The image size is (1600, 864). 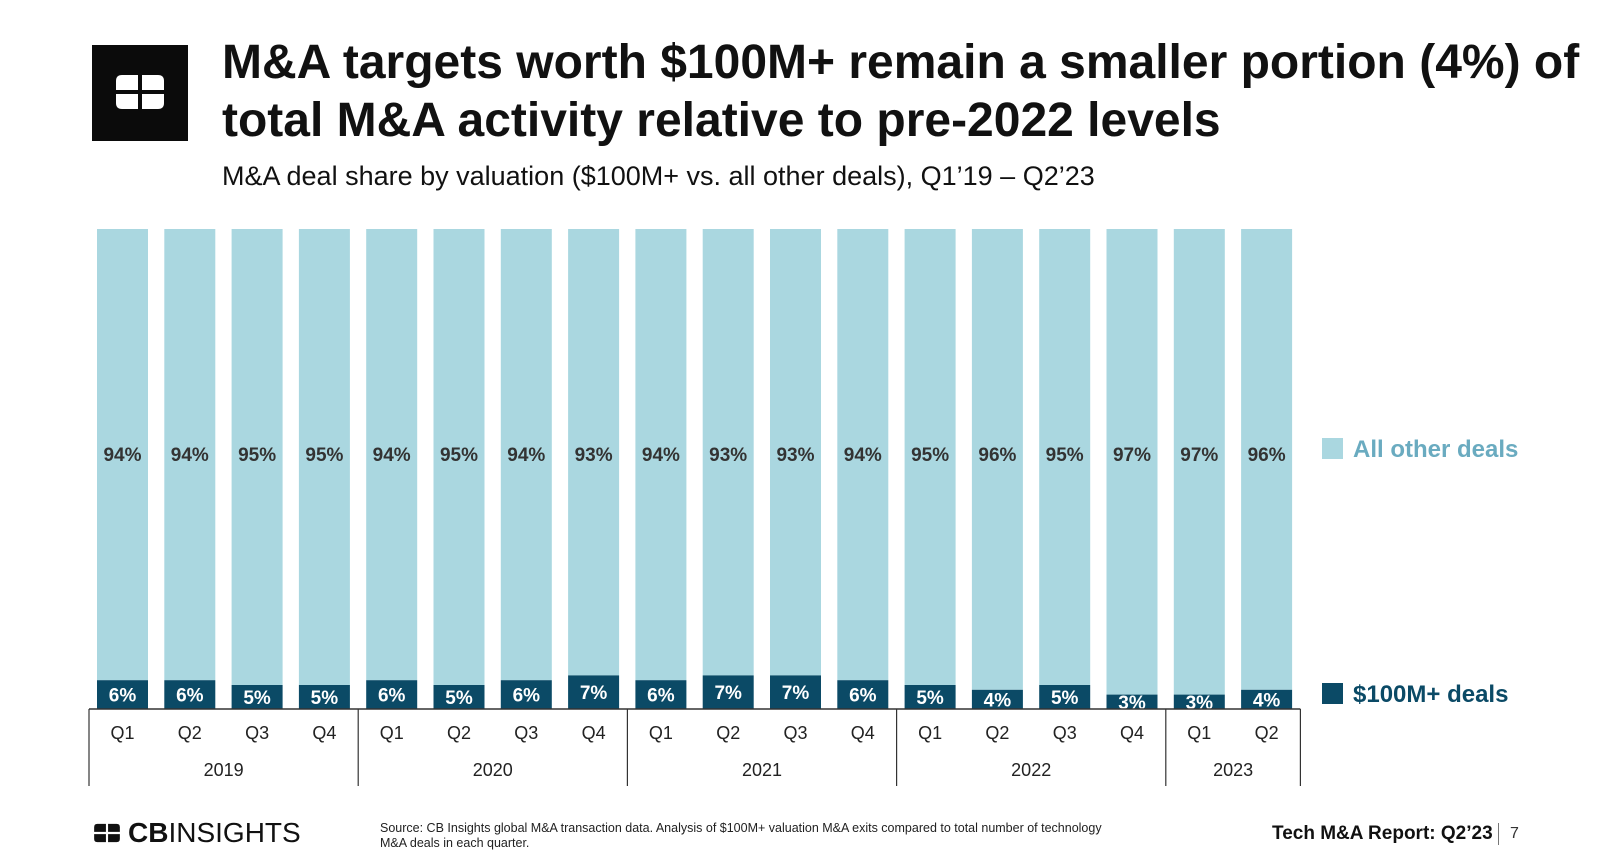 What do you see at coordinates (1430, 694) in the screenshot?
I see `legend-label: $100M+ deals` at bounding box center [1430, 694].